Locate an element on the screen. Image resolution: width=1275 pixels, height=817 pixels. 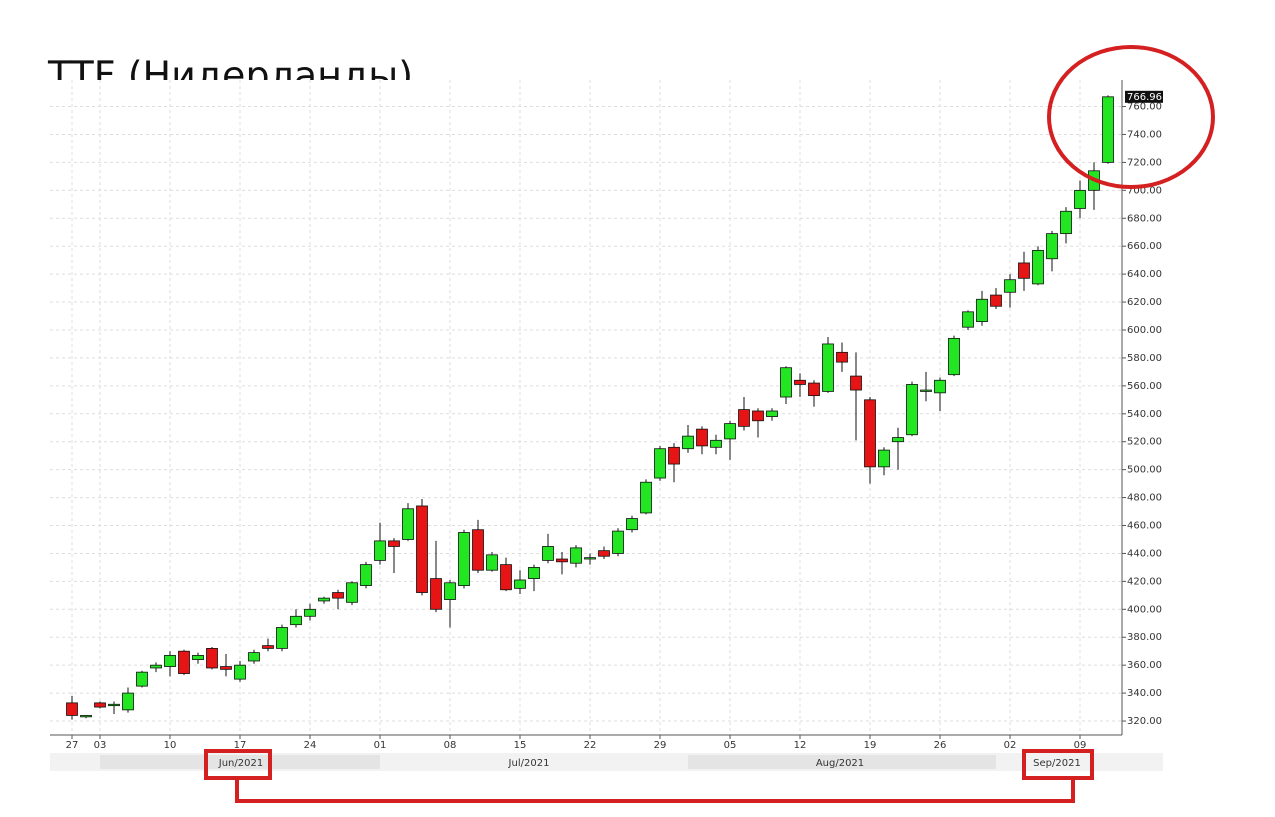
y-tick-label: 660.00 is located at coordinates (1144, 246).